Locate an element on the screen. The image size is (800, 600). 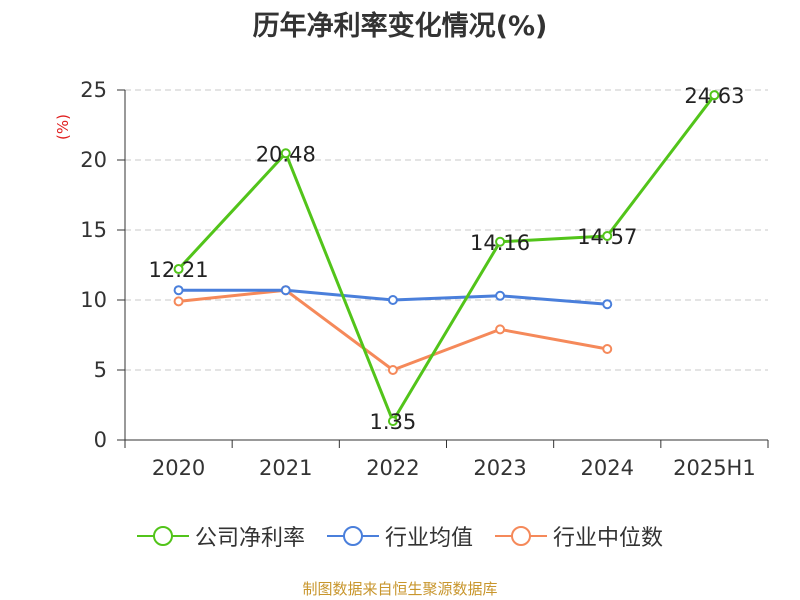
legend-label: 公司净利率 is located at coordinates (249, 538).